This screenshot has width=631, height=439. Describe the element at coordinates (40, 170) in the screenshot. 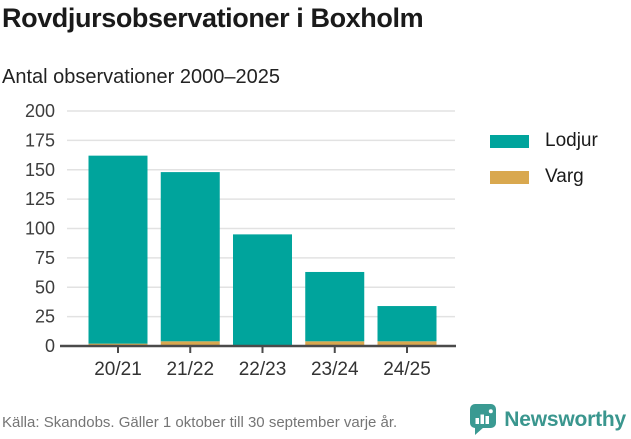

I see `y-axis-label: 150` at that location.